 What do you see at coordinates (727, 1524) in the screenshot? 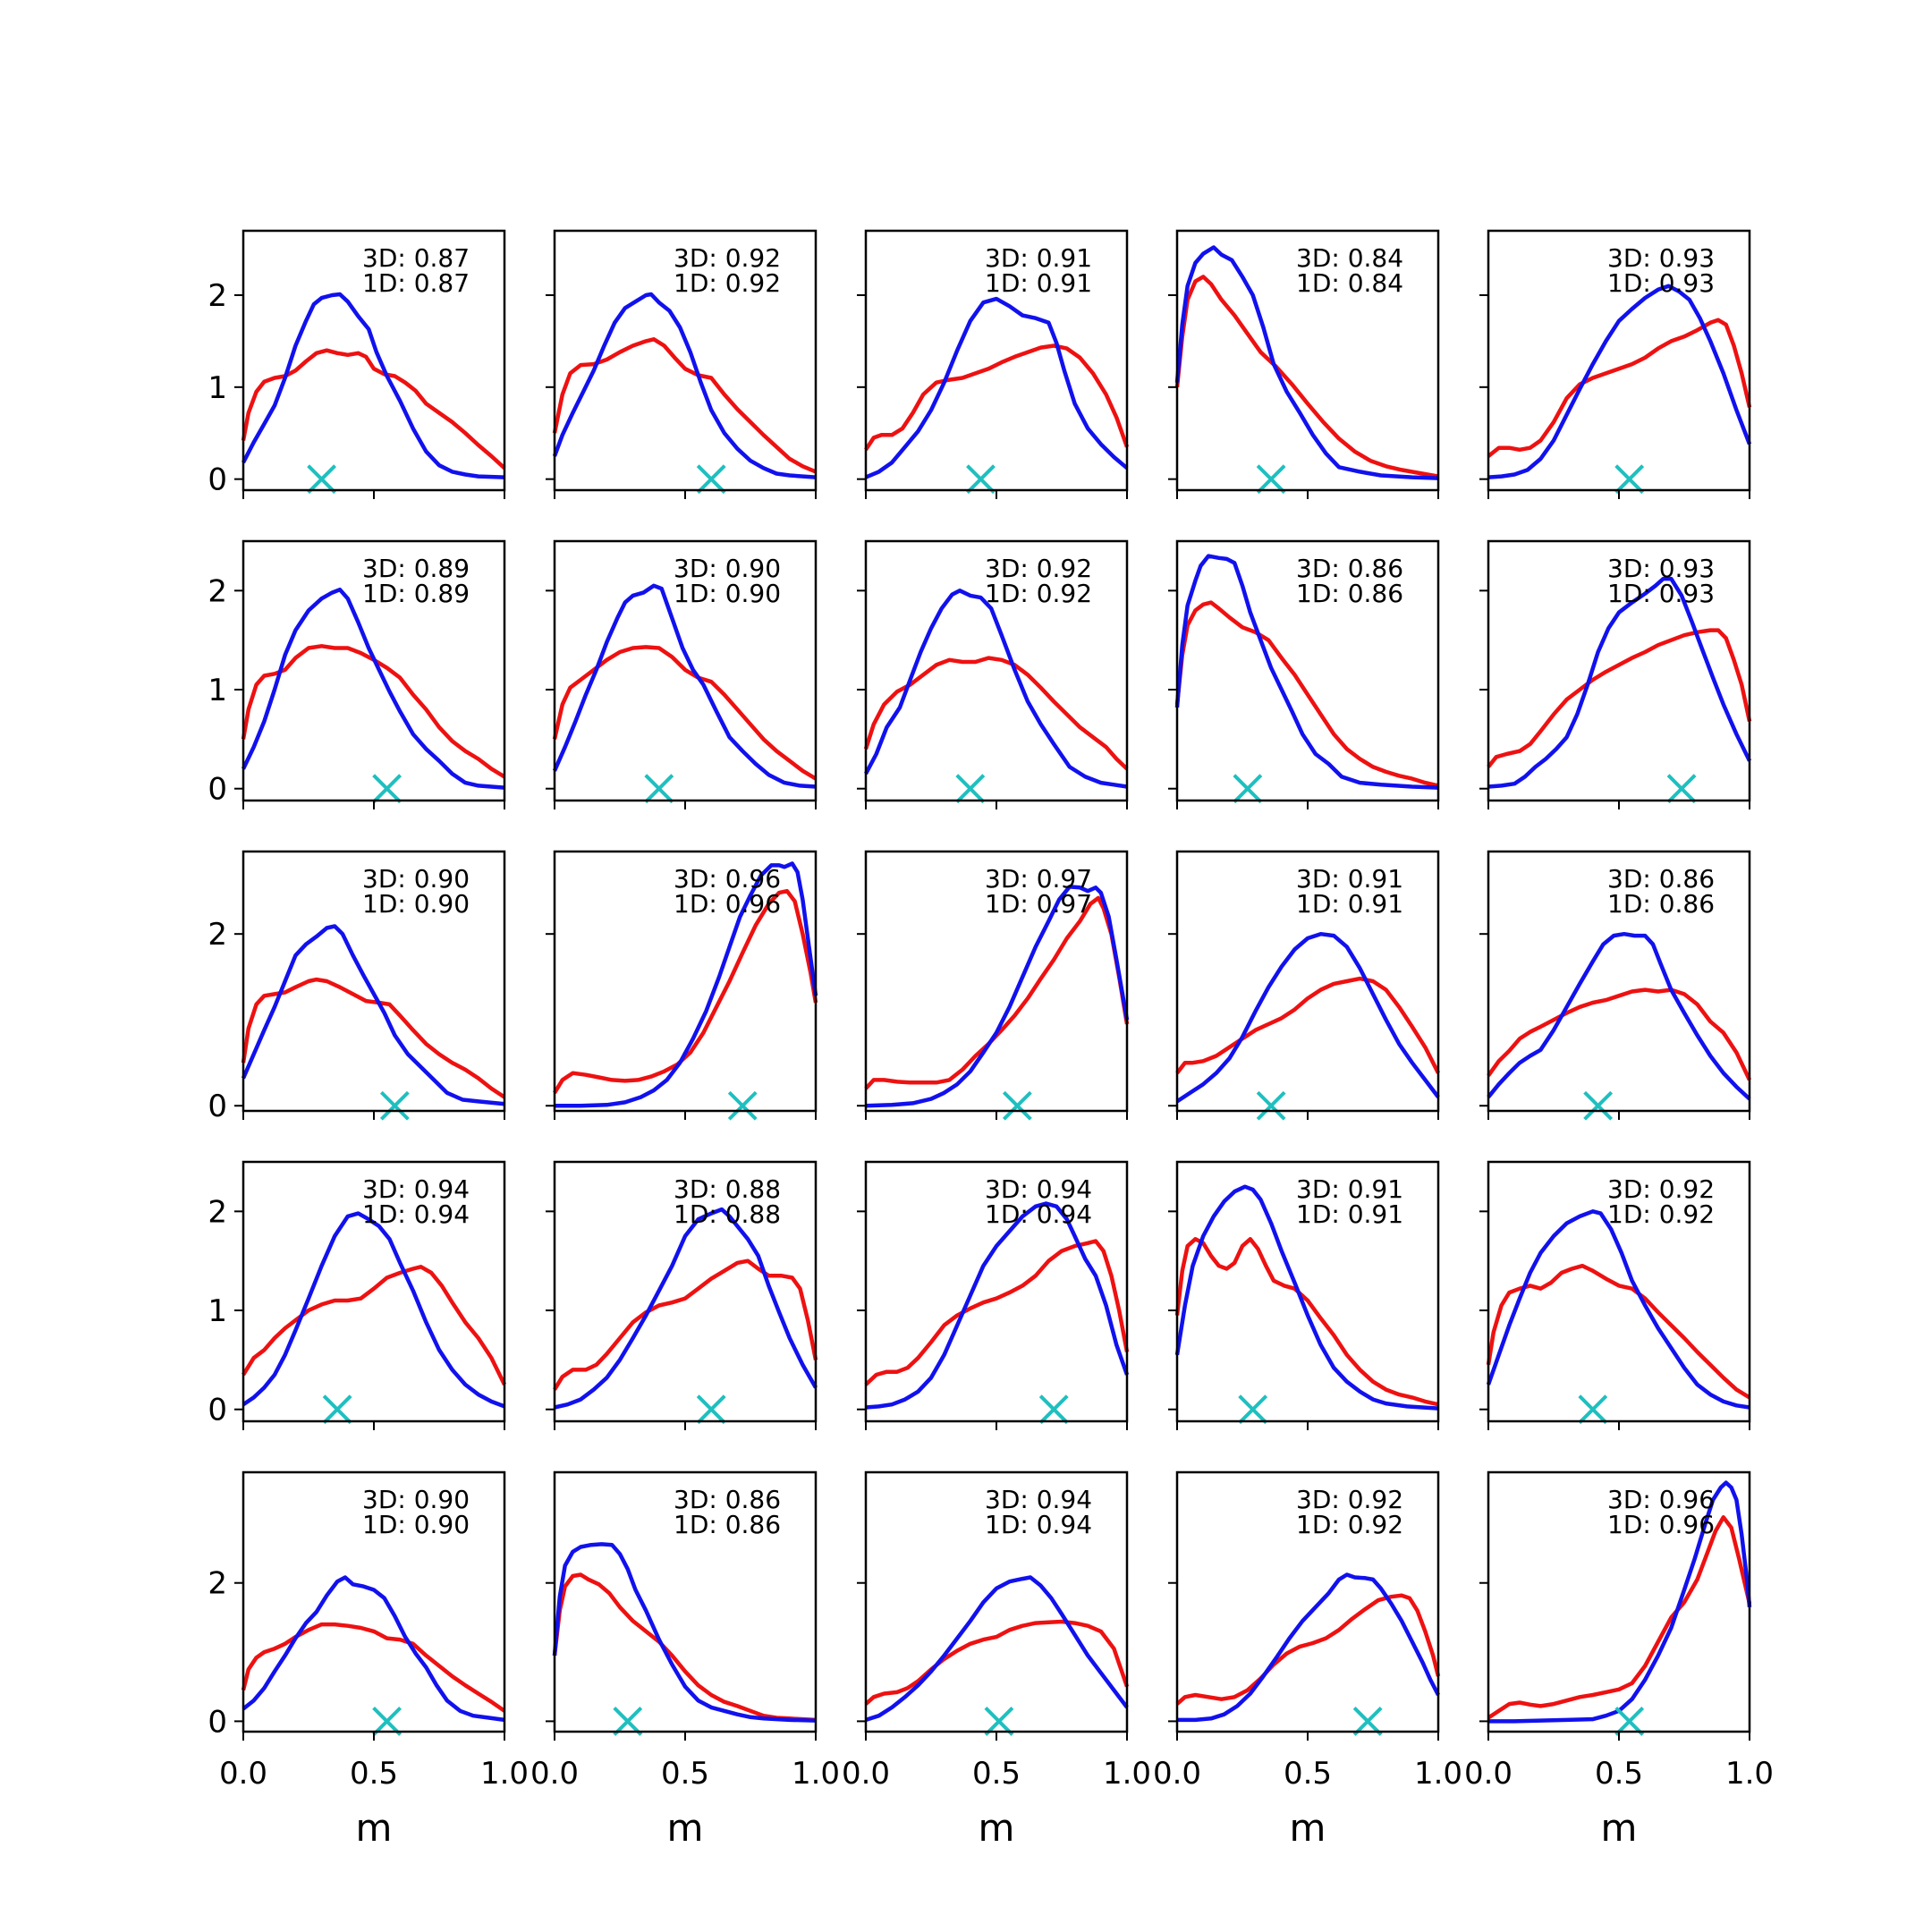
I see `label-1d: 1D: 0.86` at bounding box center [727, 1524].